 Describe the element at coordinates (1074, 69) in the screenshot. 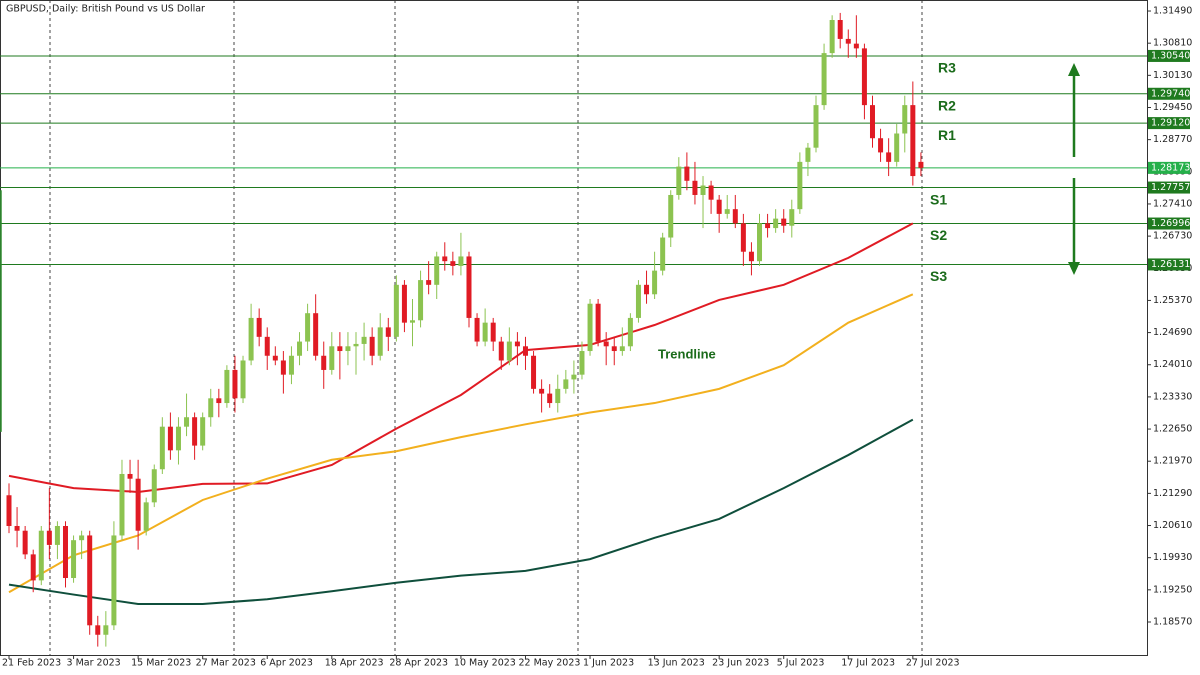

I see `up-arrow-head` at that location.